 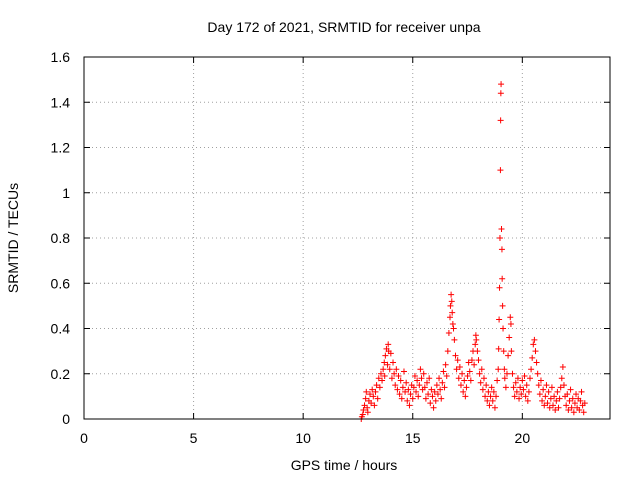 I want to click on y-axis-tick-labels: 0 0.2 0.4 0.6 0.8 1 1.2 1.4 1.6, so click(x=61, y=238).